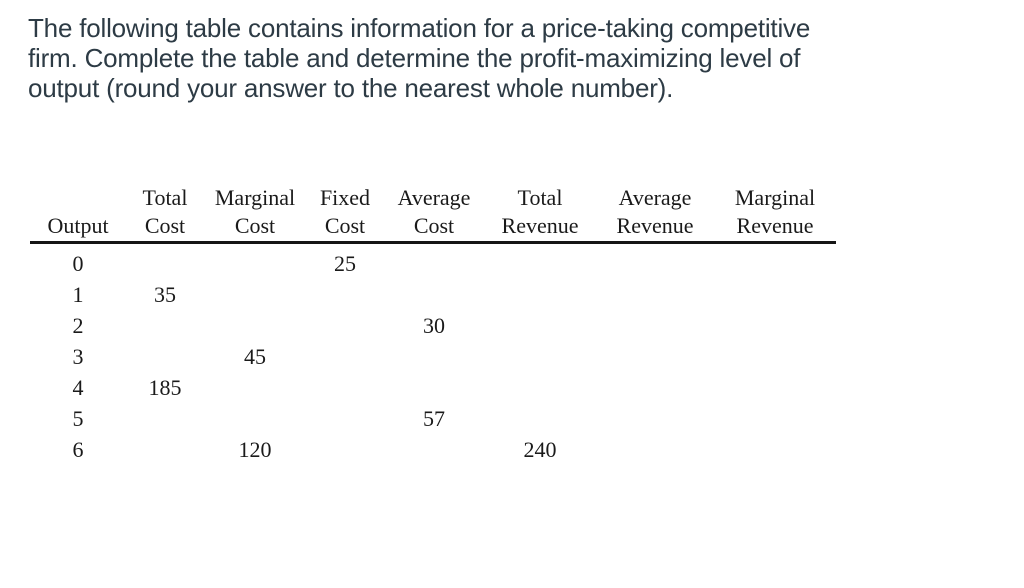  I want to click on column-header-average-revenue: Average Revenue, so click(655, 214).